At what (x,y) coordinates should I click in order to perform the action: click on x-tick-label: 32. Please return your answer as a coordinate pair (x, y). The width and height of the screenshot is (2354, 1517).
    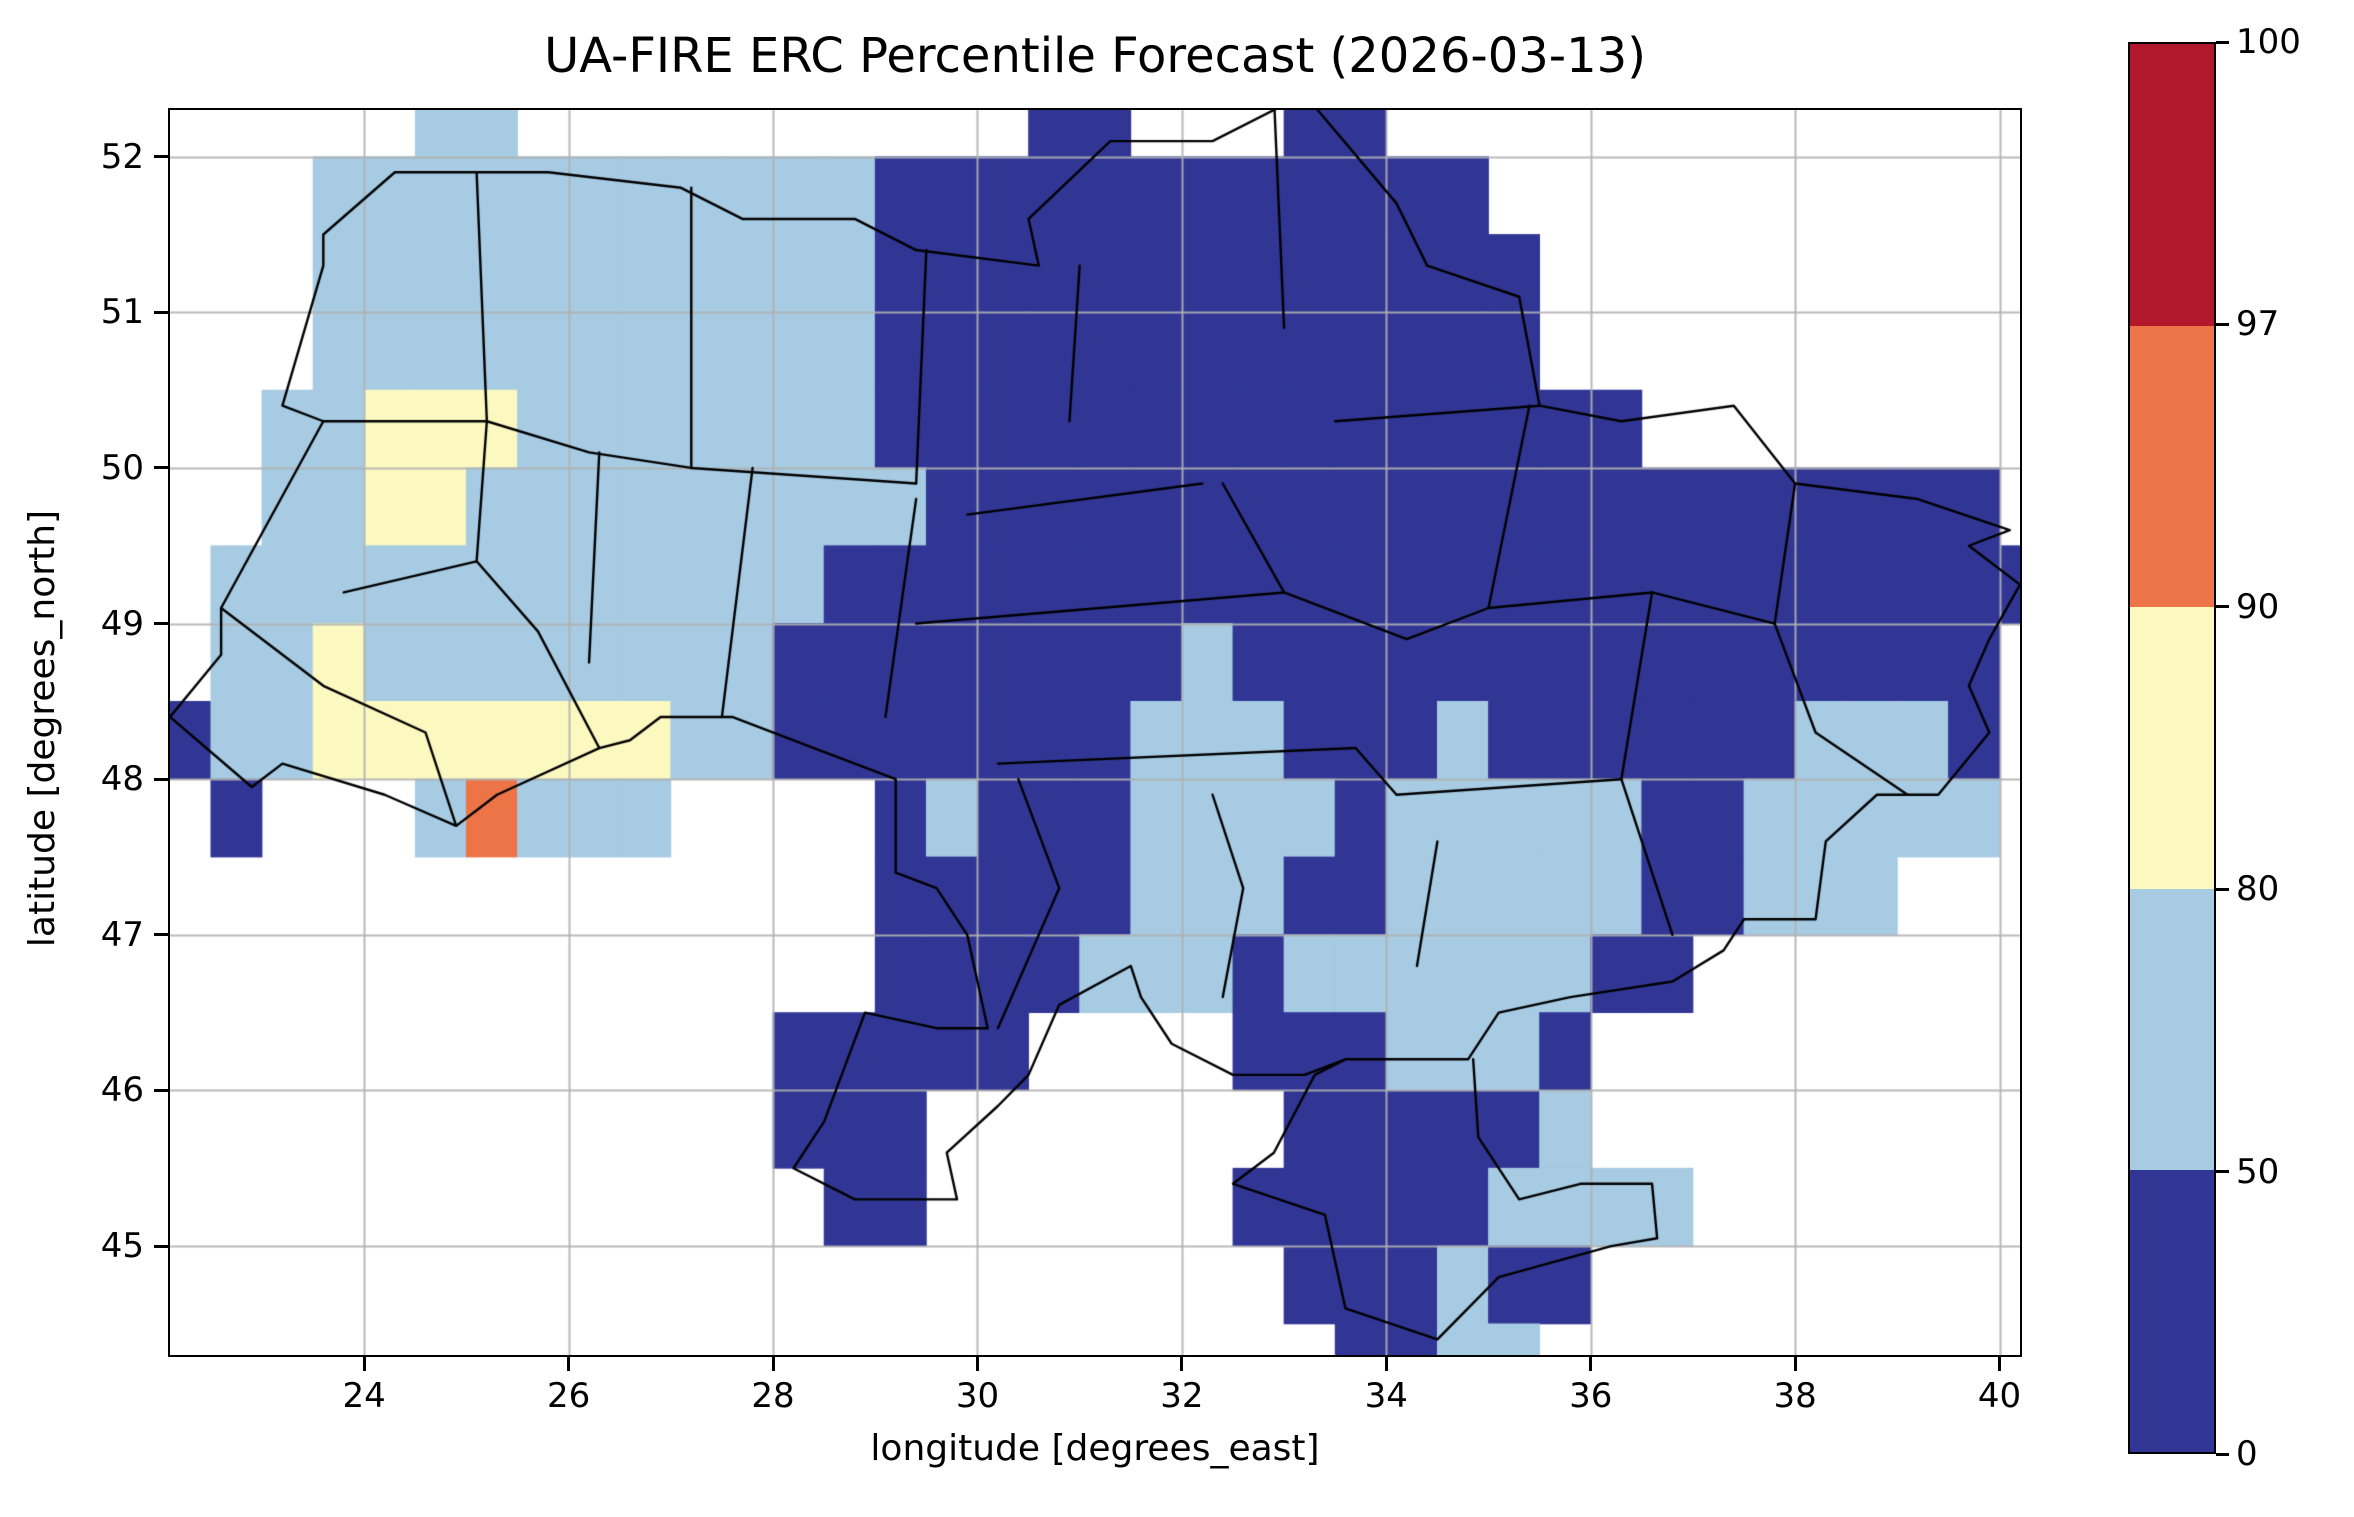
    Looking at the image, I should click on (1182, 1396).